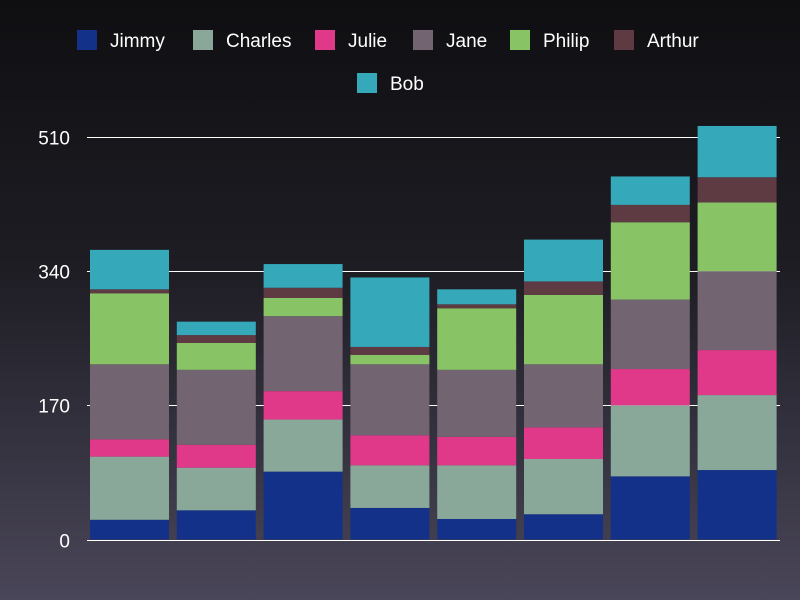 This screenshot has width=800, height=600. I want to click on legend-label: Philip, so click(566, 41).